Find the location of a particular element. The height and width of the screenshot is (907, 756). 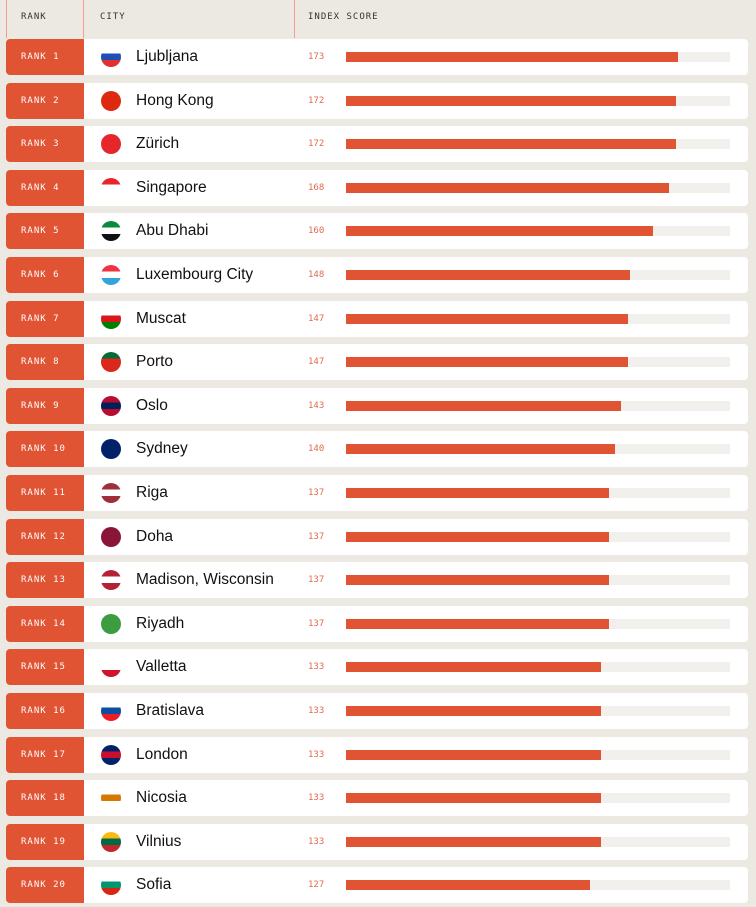

city-name: Oslo is located at coordinates (152, 405).